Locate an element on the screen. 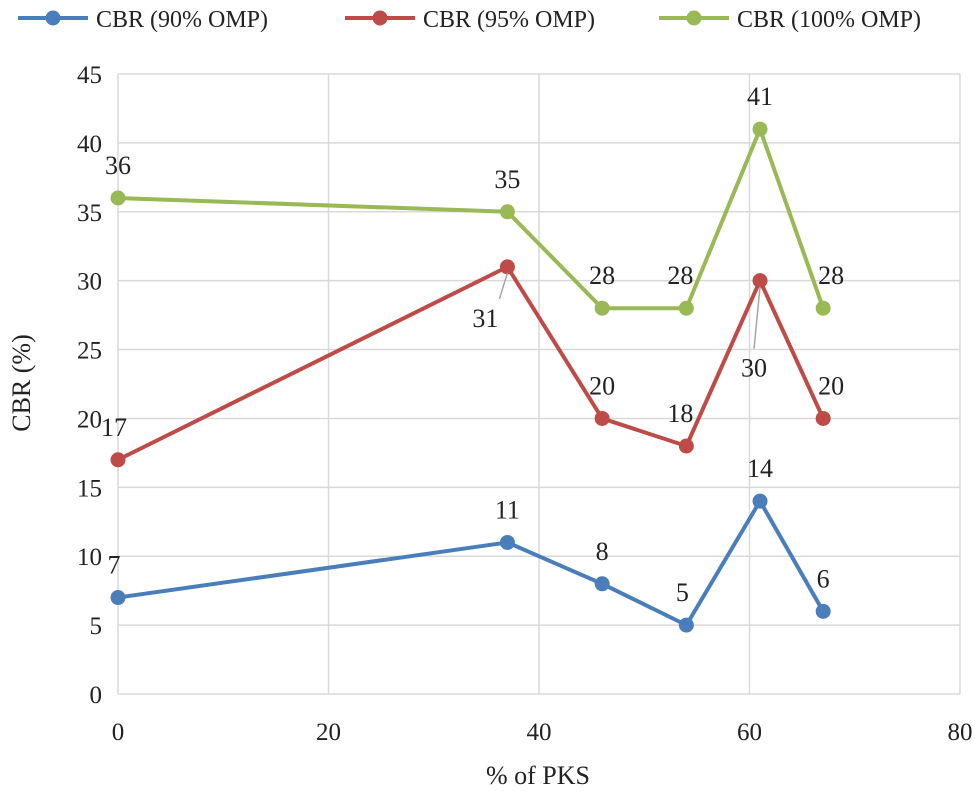  data-label-s1-p4: 30 is located at coordinates (754, 368).